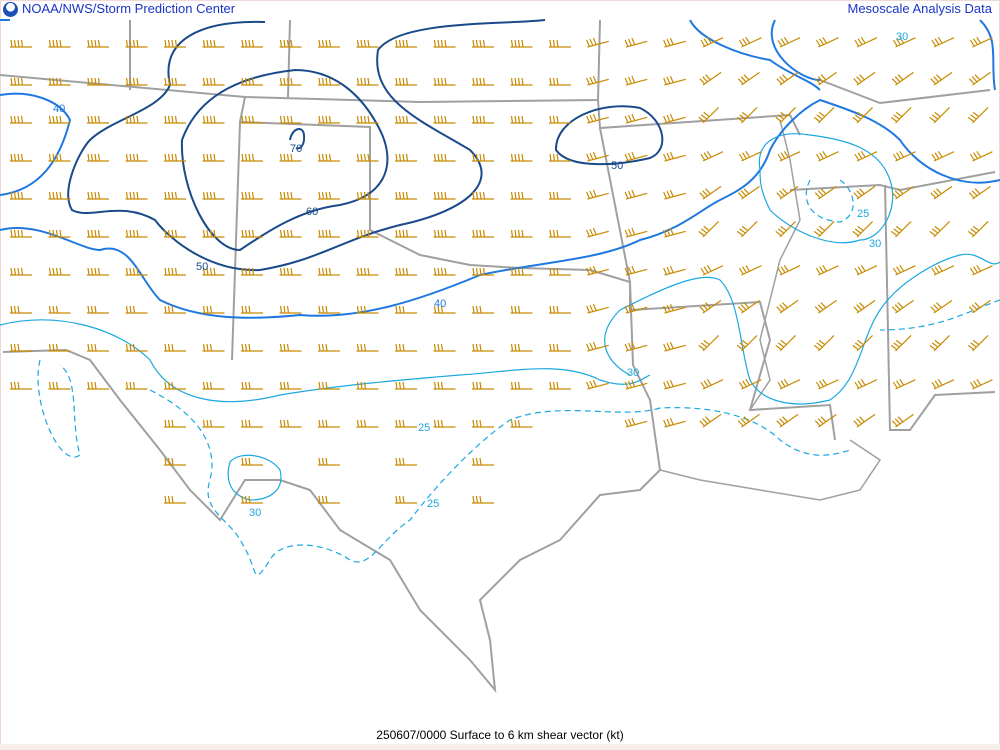 This screenshot has height=750, width=1000. What do you see at coordinates (202, 267) in the screenshot?
I see `contour-label: 50` at bounding box center [202, 267].